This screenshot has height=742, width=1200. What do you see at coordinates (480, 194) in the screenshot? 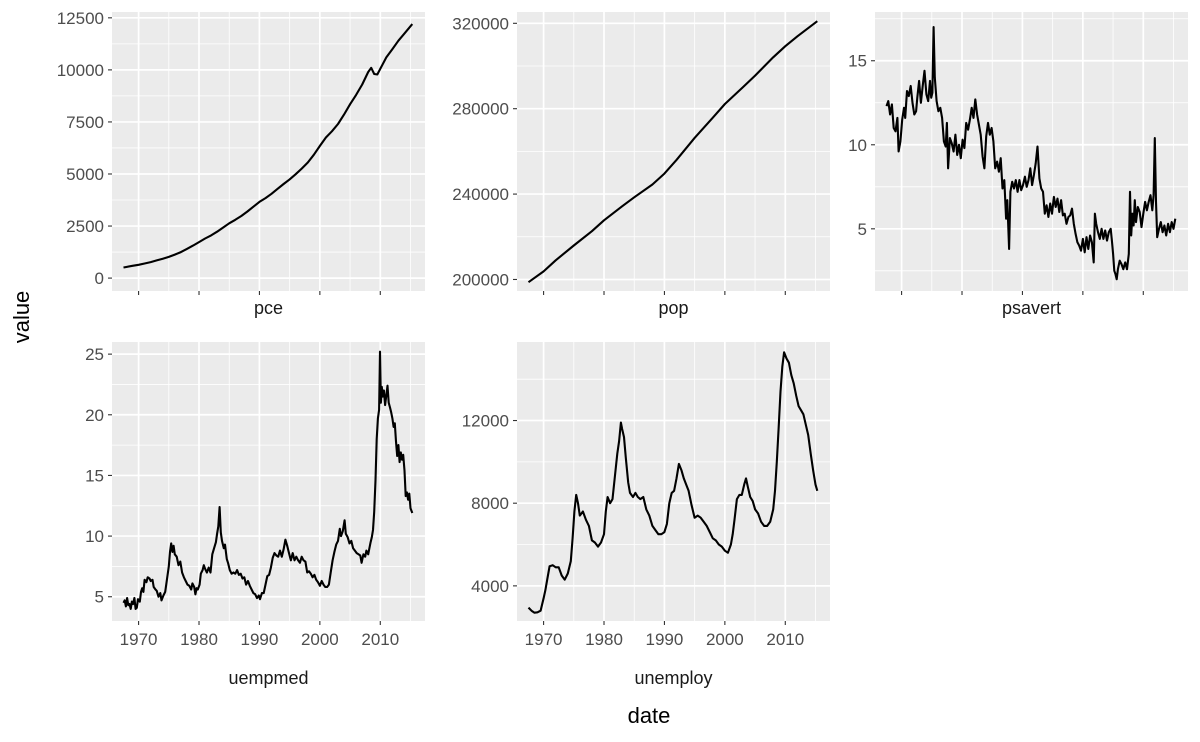
I see `y-tick-label: 240000` at bounding box center [480, 194].